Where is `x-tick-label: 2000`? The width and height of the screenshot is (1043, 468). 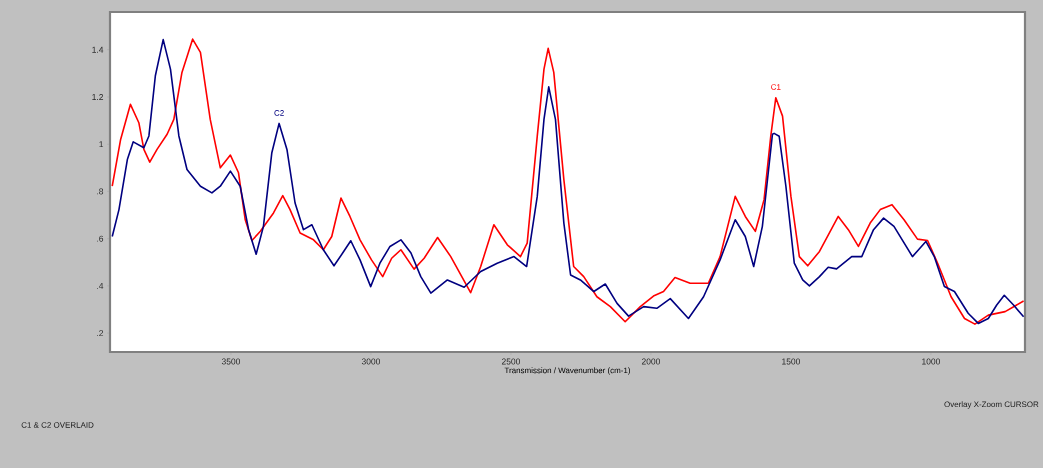 x-tick-label: 2000 is located at coordinates (651, 361).